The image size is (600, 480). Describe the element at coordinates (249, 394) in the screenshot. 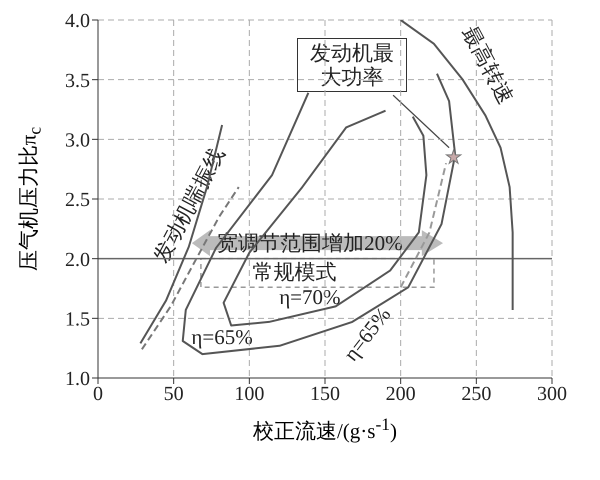

I see `x-tick-label: 100` at that location.